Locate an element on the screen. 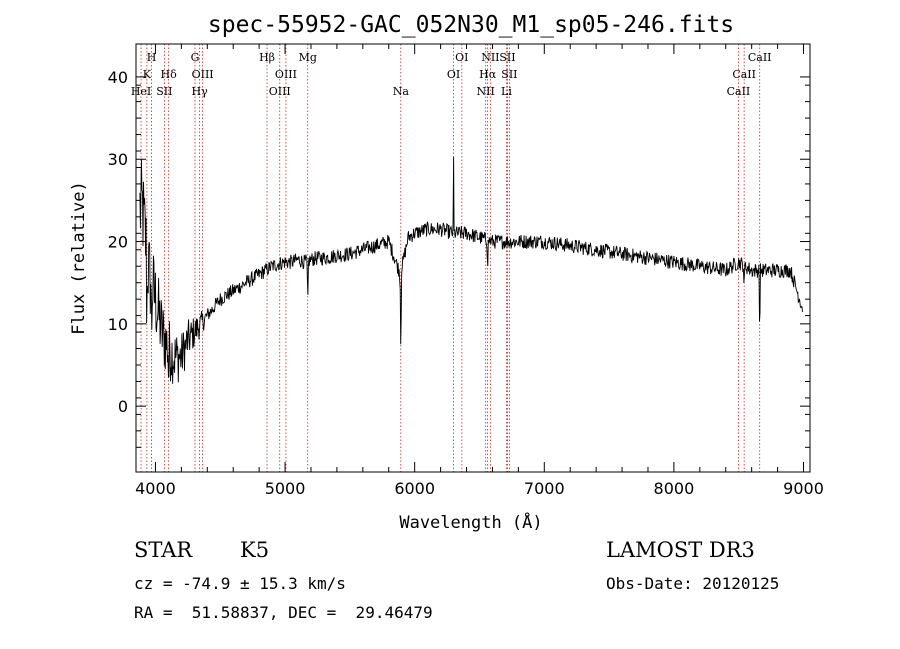  x-tick-label: 6000 is located at coordinates (414, 488).